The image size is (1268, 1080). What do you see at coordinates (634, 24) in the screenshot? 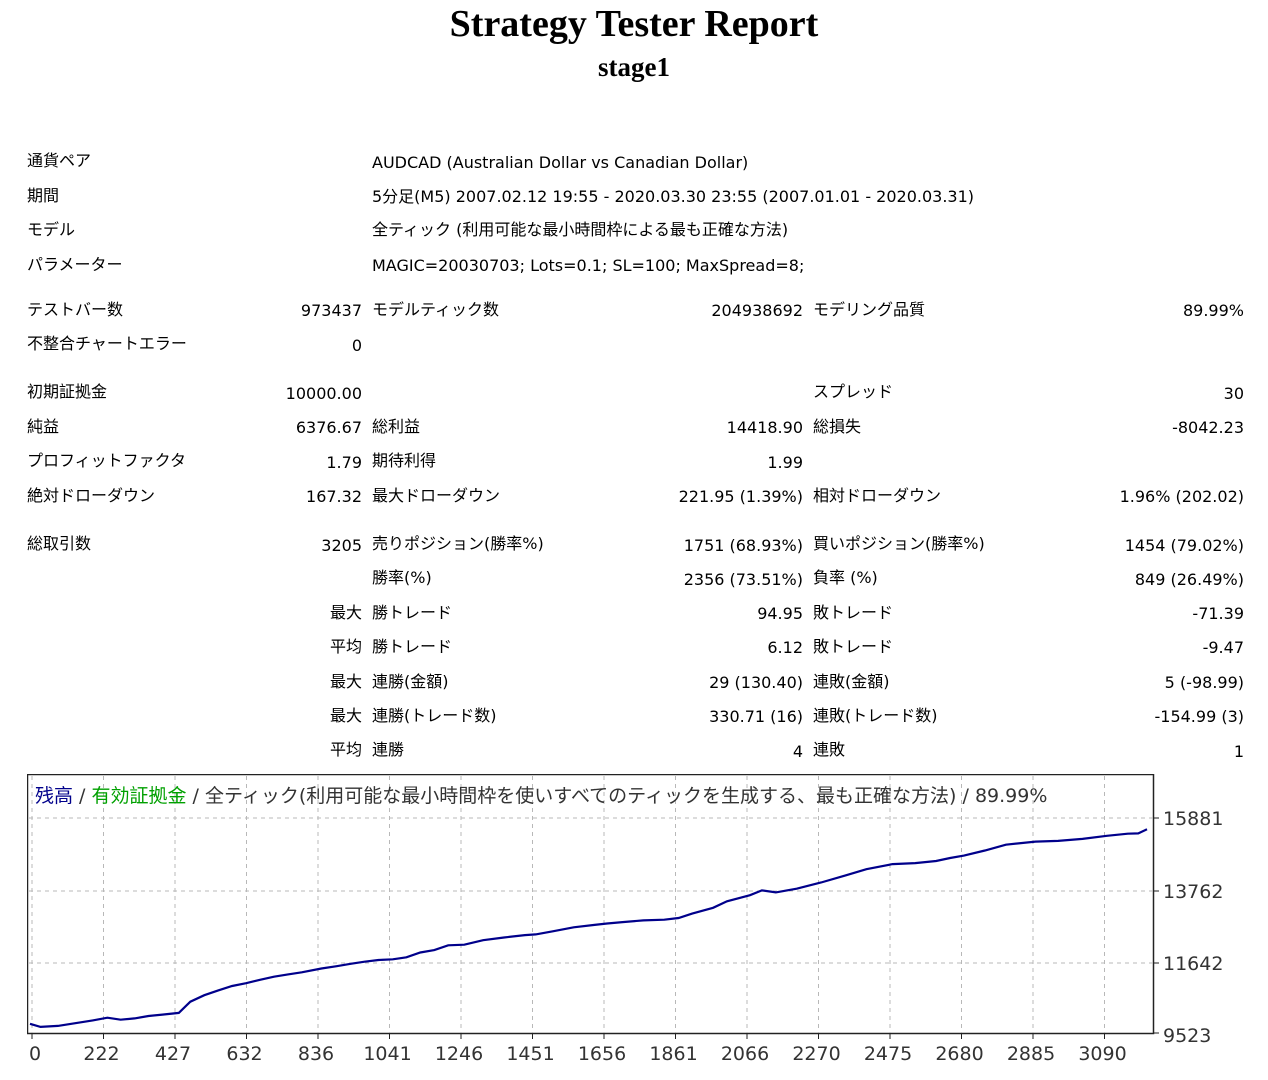
I see `report-title: Strategy Tester Report` at bounding box center [634, 24].